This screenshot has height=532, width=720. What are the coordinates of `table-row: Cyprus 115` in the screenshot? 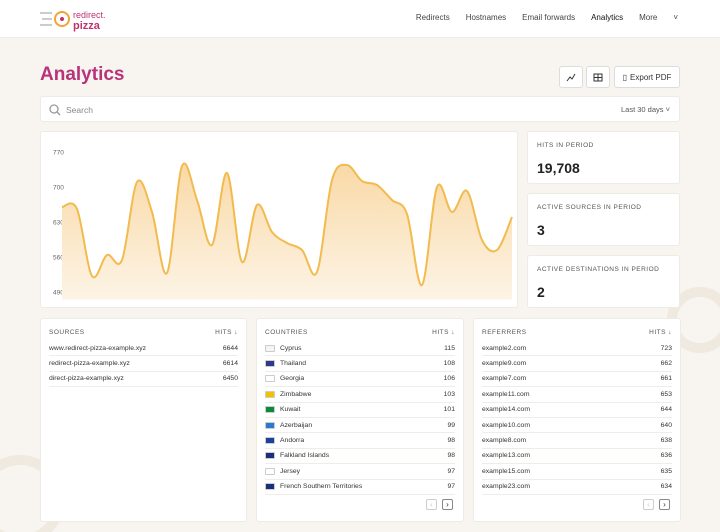 It's located at (360, 349).